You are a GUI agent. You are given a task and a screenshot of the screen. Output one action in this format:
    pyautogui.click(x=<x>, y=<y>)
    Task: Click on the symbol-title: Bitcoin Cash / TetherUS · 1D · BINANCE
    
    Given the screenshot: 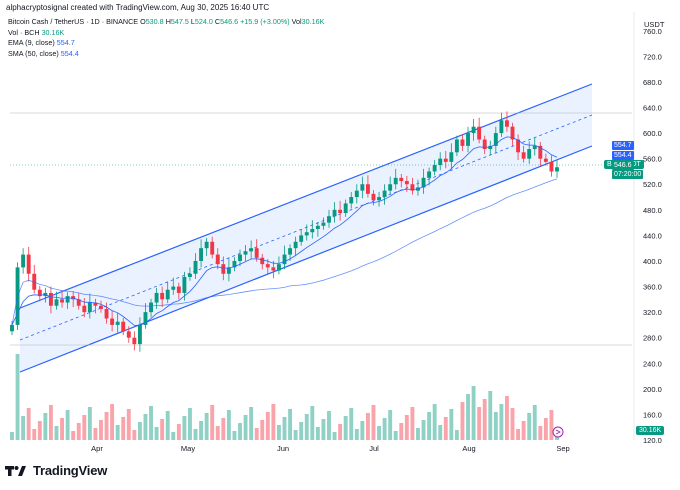 What is the action you would take?
    pyautogui.click(x=73, y=21)
    